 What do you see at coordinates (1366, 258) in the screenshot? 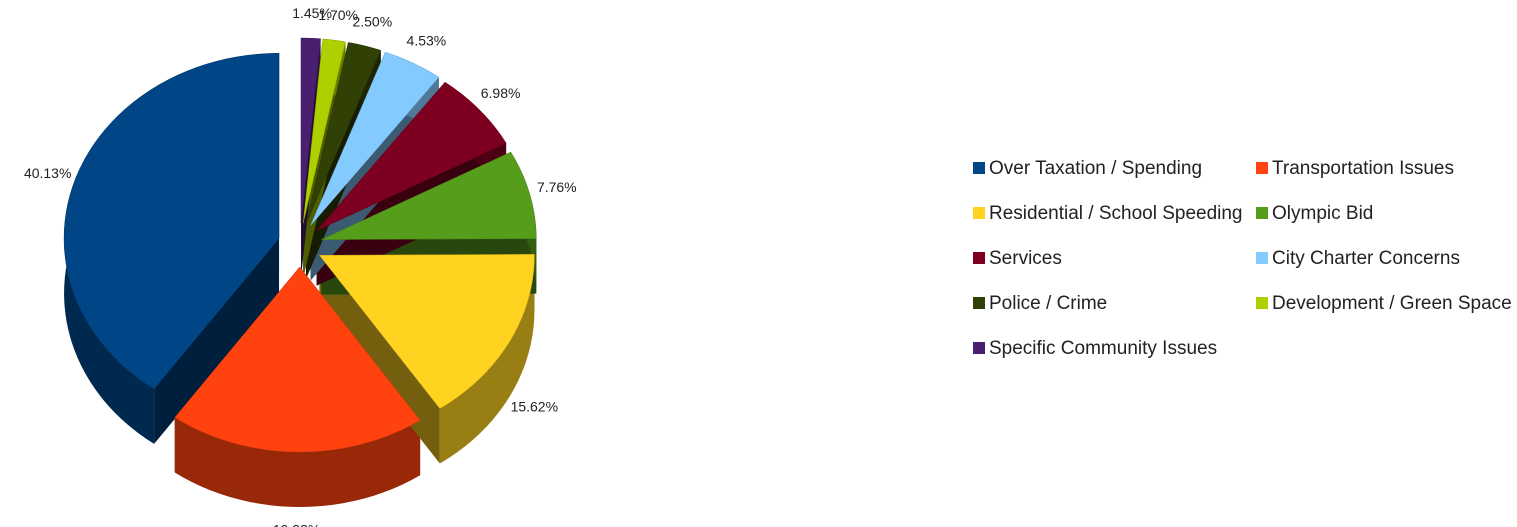
I see `legend-label: City Charter Concerns` at bounding box center [1366, 258].